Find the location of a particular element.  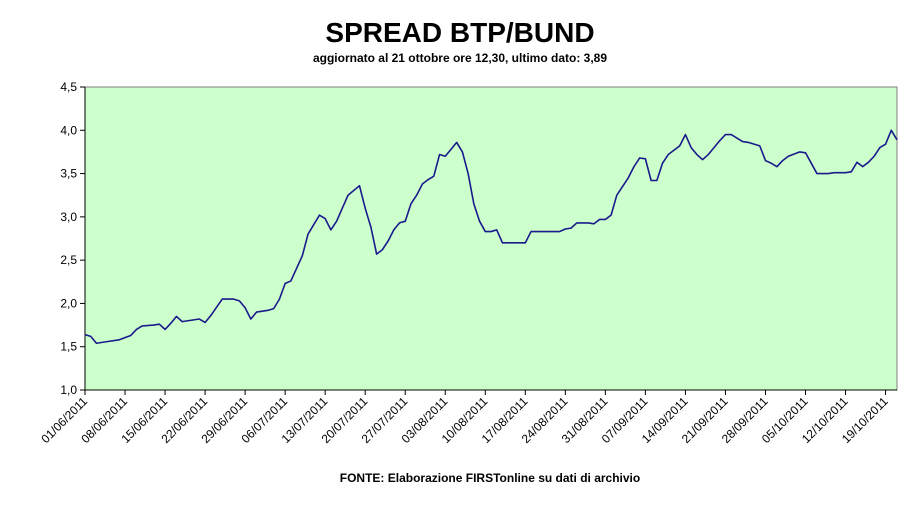

y-tick-label: 3,0 is located at coordinates (68, 217).